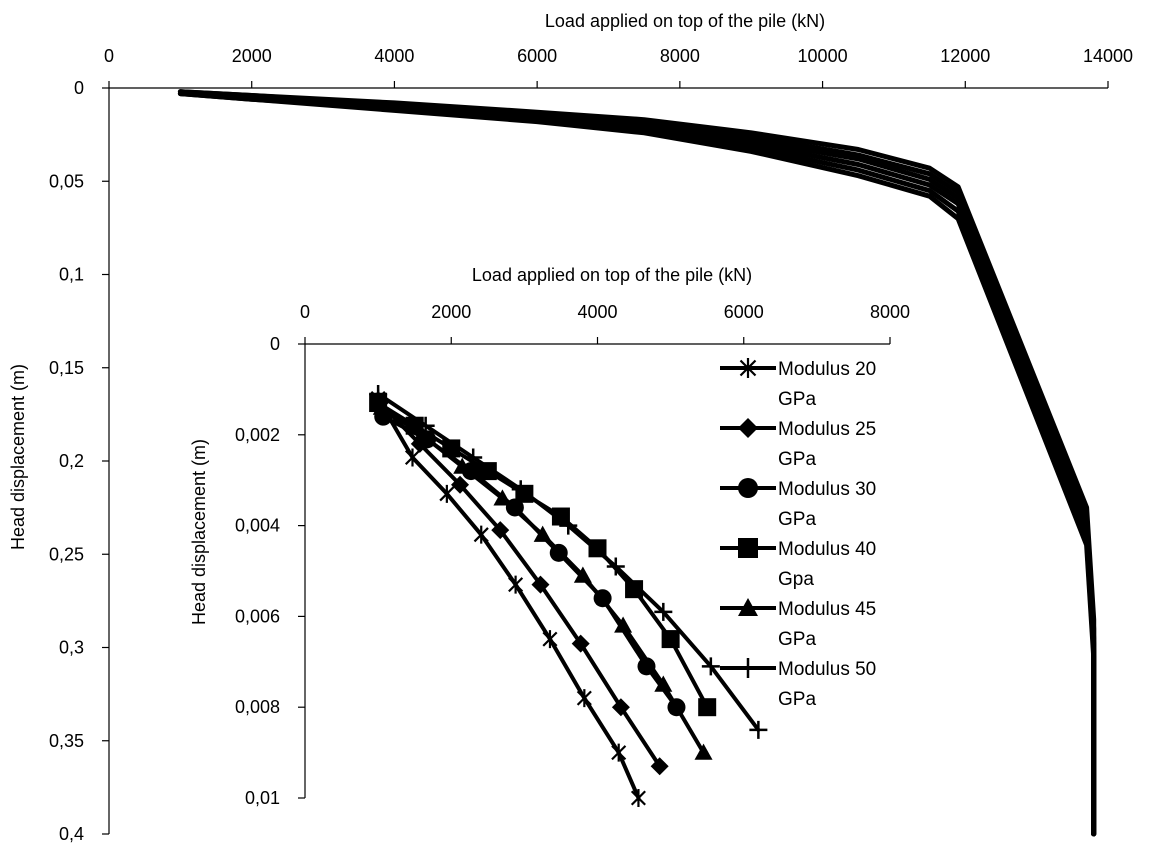 This screenshot has height=848, width=1150. I want to click on inset-point-circle, so click(646, 666).